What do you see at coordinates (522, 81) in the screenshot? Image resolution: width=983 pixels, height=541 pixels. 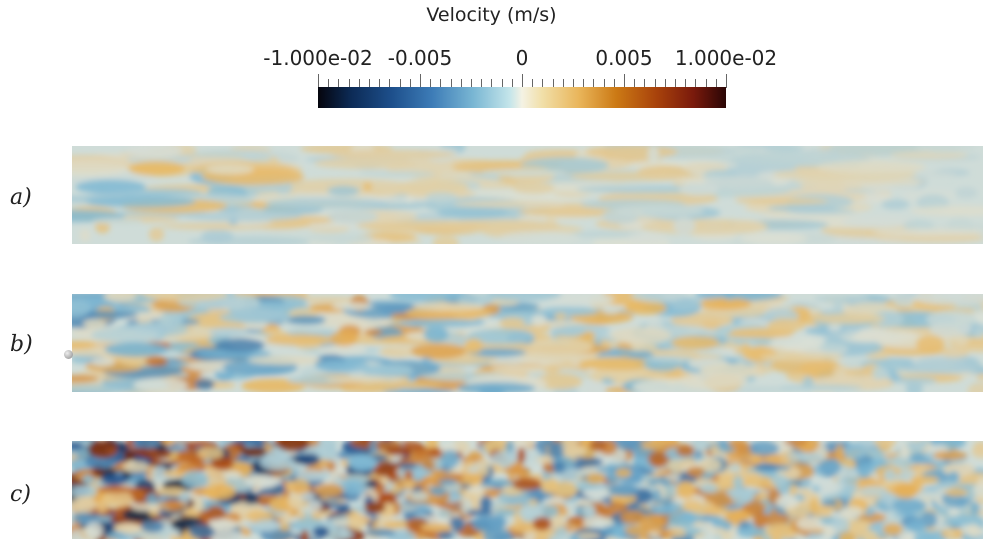 I see `colorbar-ticks` at bounding box center [522, 81].